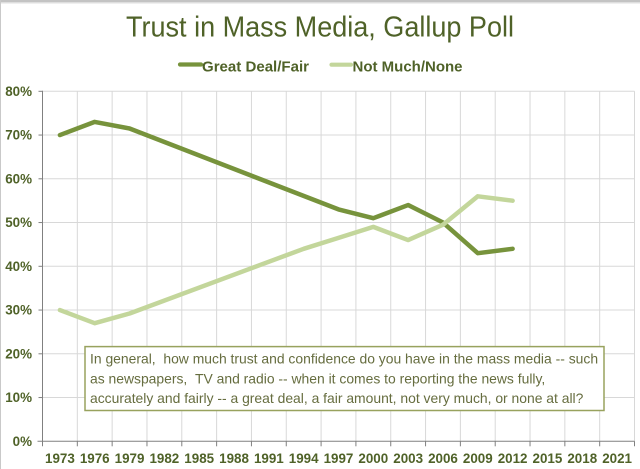 This screenshot has height=469, width=640. Describe the element at coordinates (130, 458) in the screenshot. I see `svg-text: 1979` at that location.